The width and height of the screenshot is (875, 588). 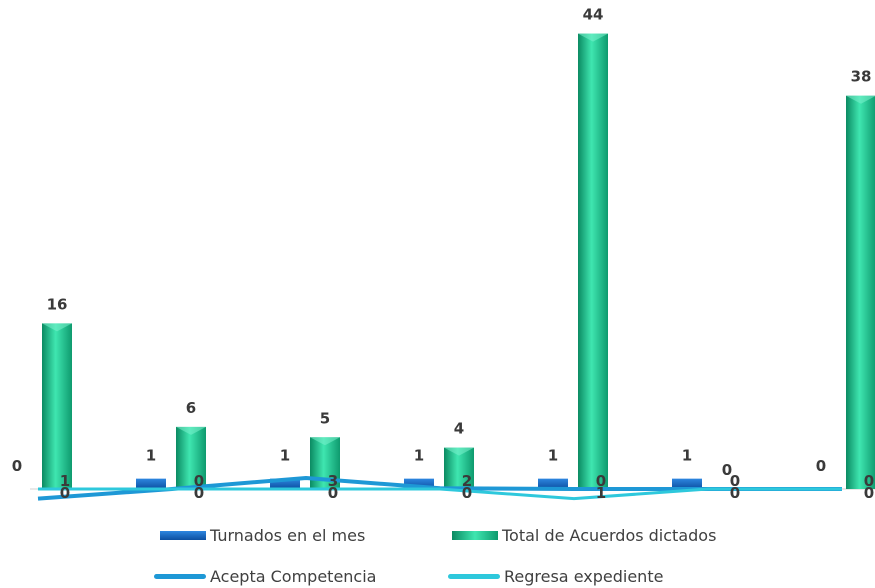 What do you see at coordinates (199, 481) in the screenshot?
I see `label-acepta-1: 0` at bounding box center [199, 481].